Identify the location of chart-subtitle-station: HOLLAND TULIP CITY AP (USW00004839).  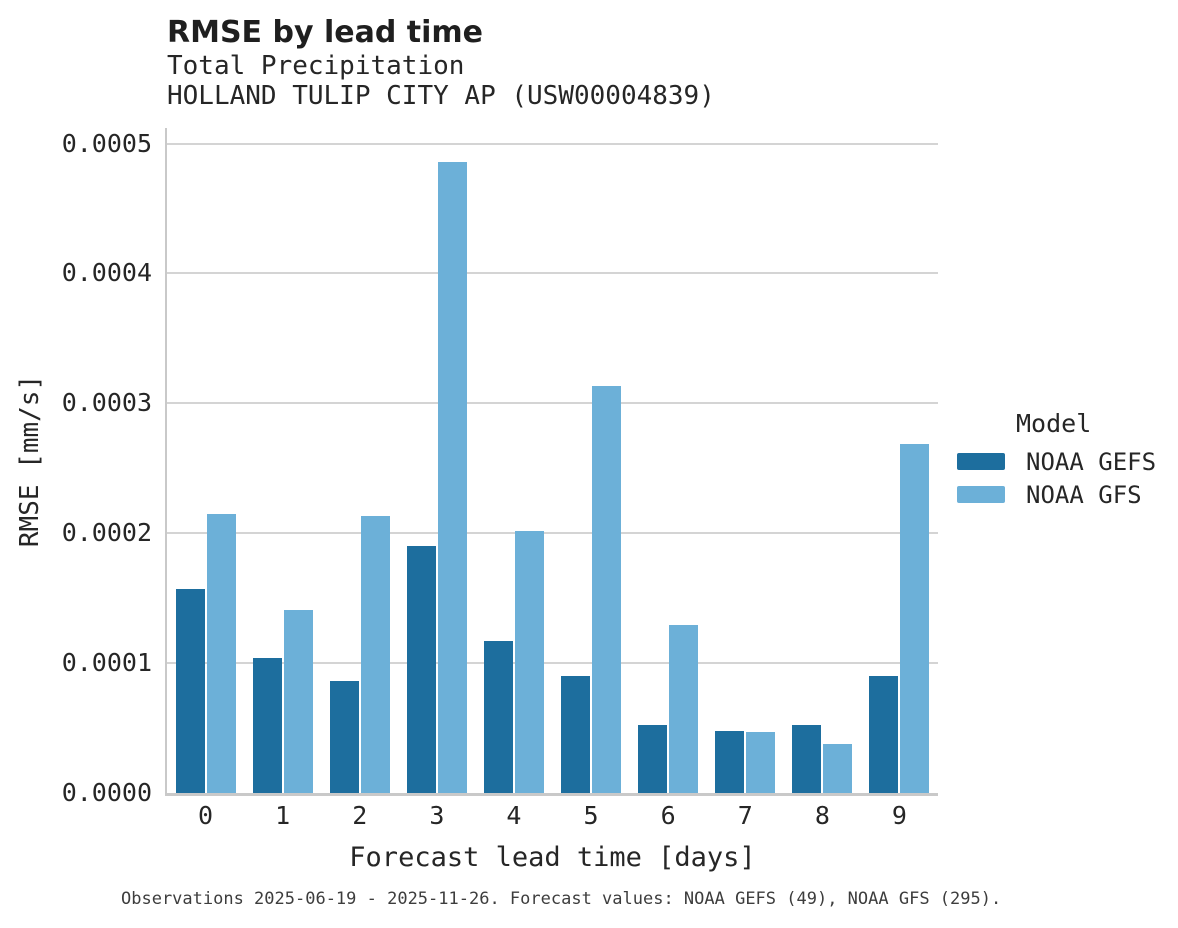
(441, 96).